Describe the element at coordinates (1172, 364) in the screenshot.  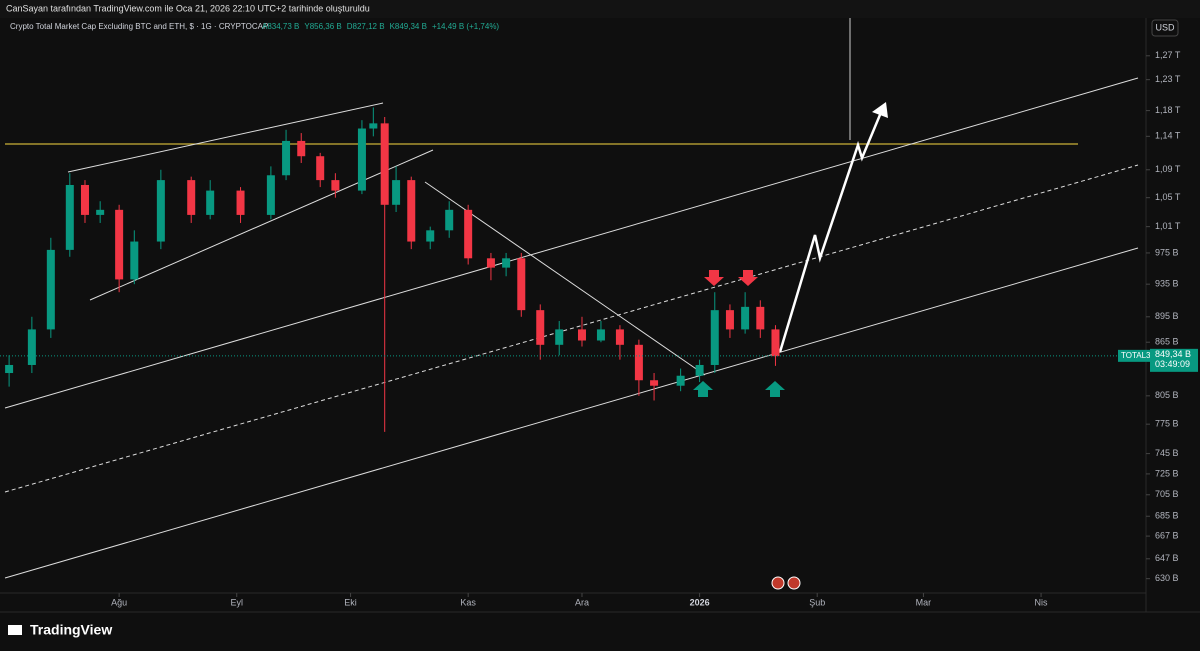
I see `countdown: 03:49:09` at that location.